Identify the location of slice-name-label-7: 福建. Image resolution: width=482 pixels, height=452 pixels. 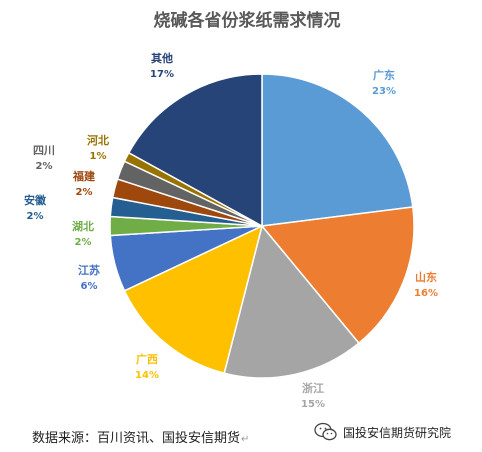
(84, 176).